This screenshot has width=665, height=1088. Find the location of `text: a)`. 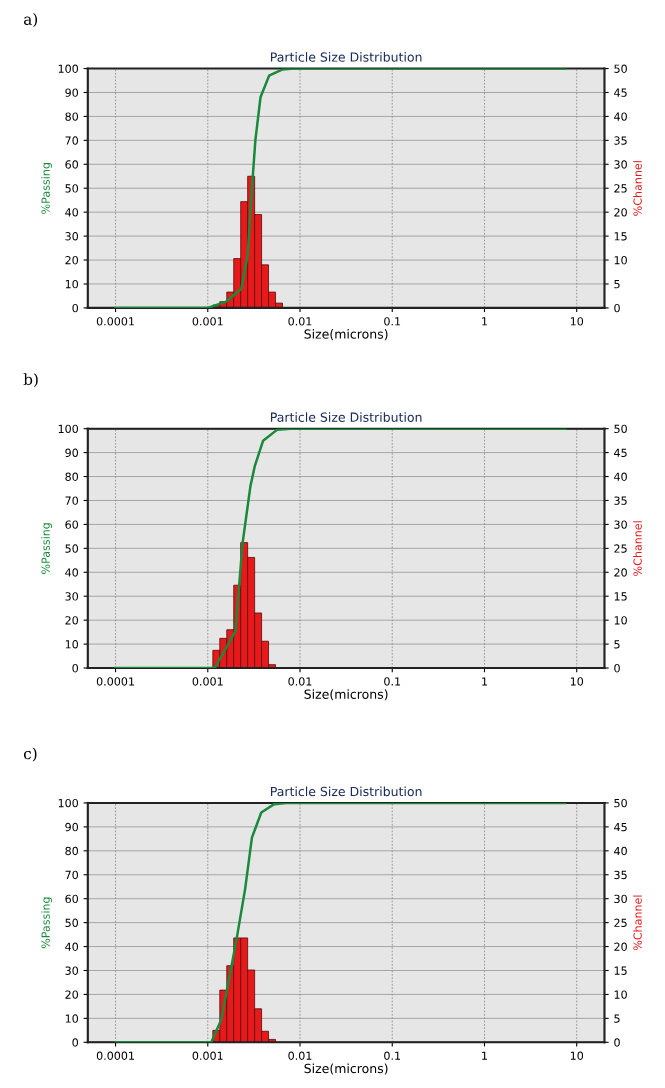

text: a) is located at coordinates (30, 20).